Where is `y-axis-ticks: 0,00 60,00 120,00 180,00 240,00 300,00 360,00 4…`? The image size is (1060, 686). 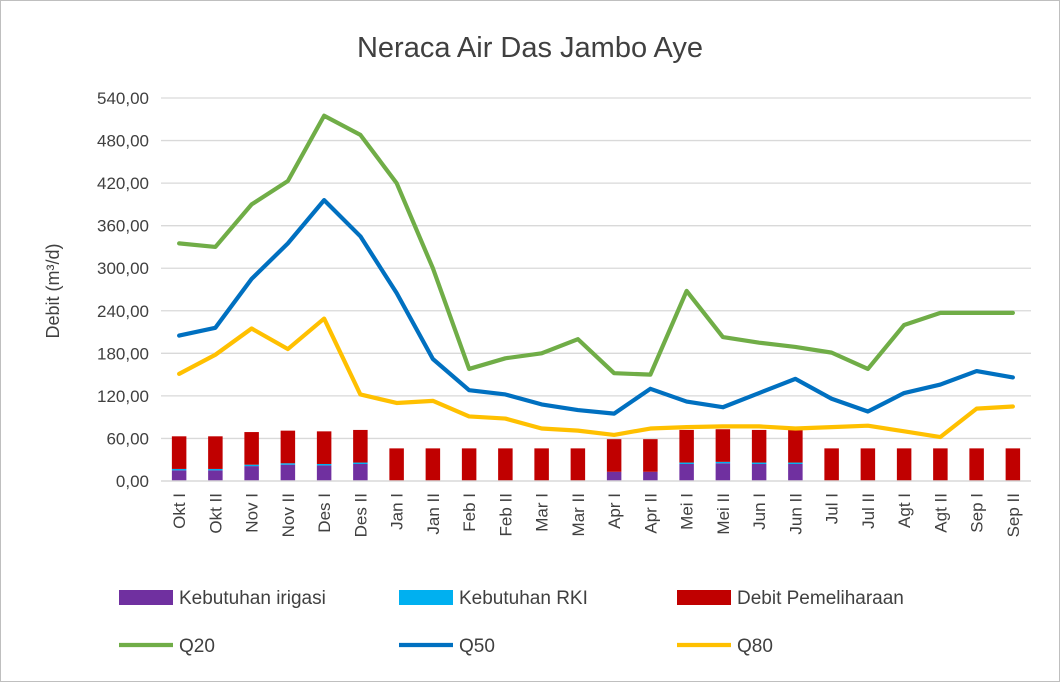
y-axis-ticks: 0,00 60,00 120,00 180,00 240,00 300,00 360,00 4… is located at coordinates (123, 290).